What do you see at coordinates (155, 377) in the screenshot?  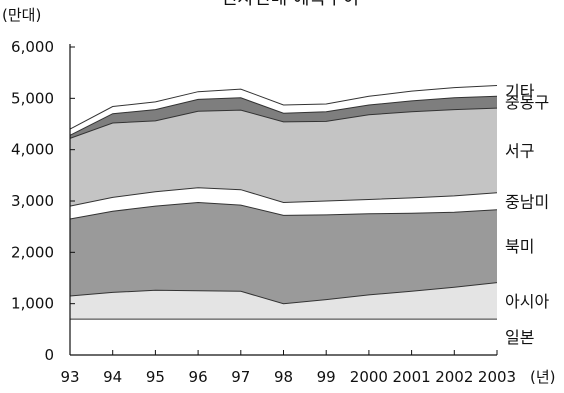 I see `x-tick-label: 95` at bounding box center [155, 377].